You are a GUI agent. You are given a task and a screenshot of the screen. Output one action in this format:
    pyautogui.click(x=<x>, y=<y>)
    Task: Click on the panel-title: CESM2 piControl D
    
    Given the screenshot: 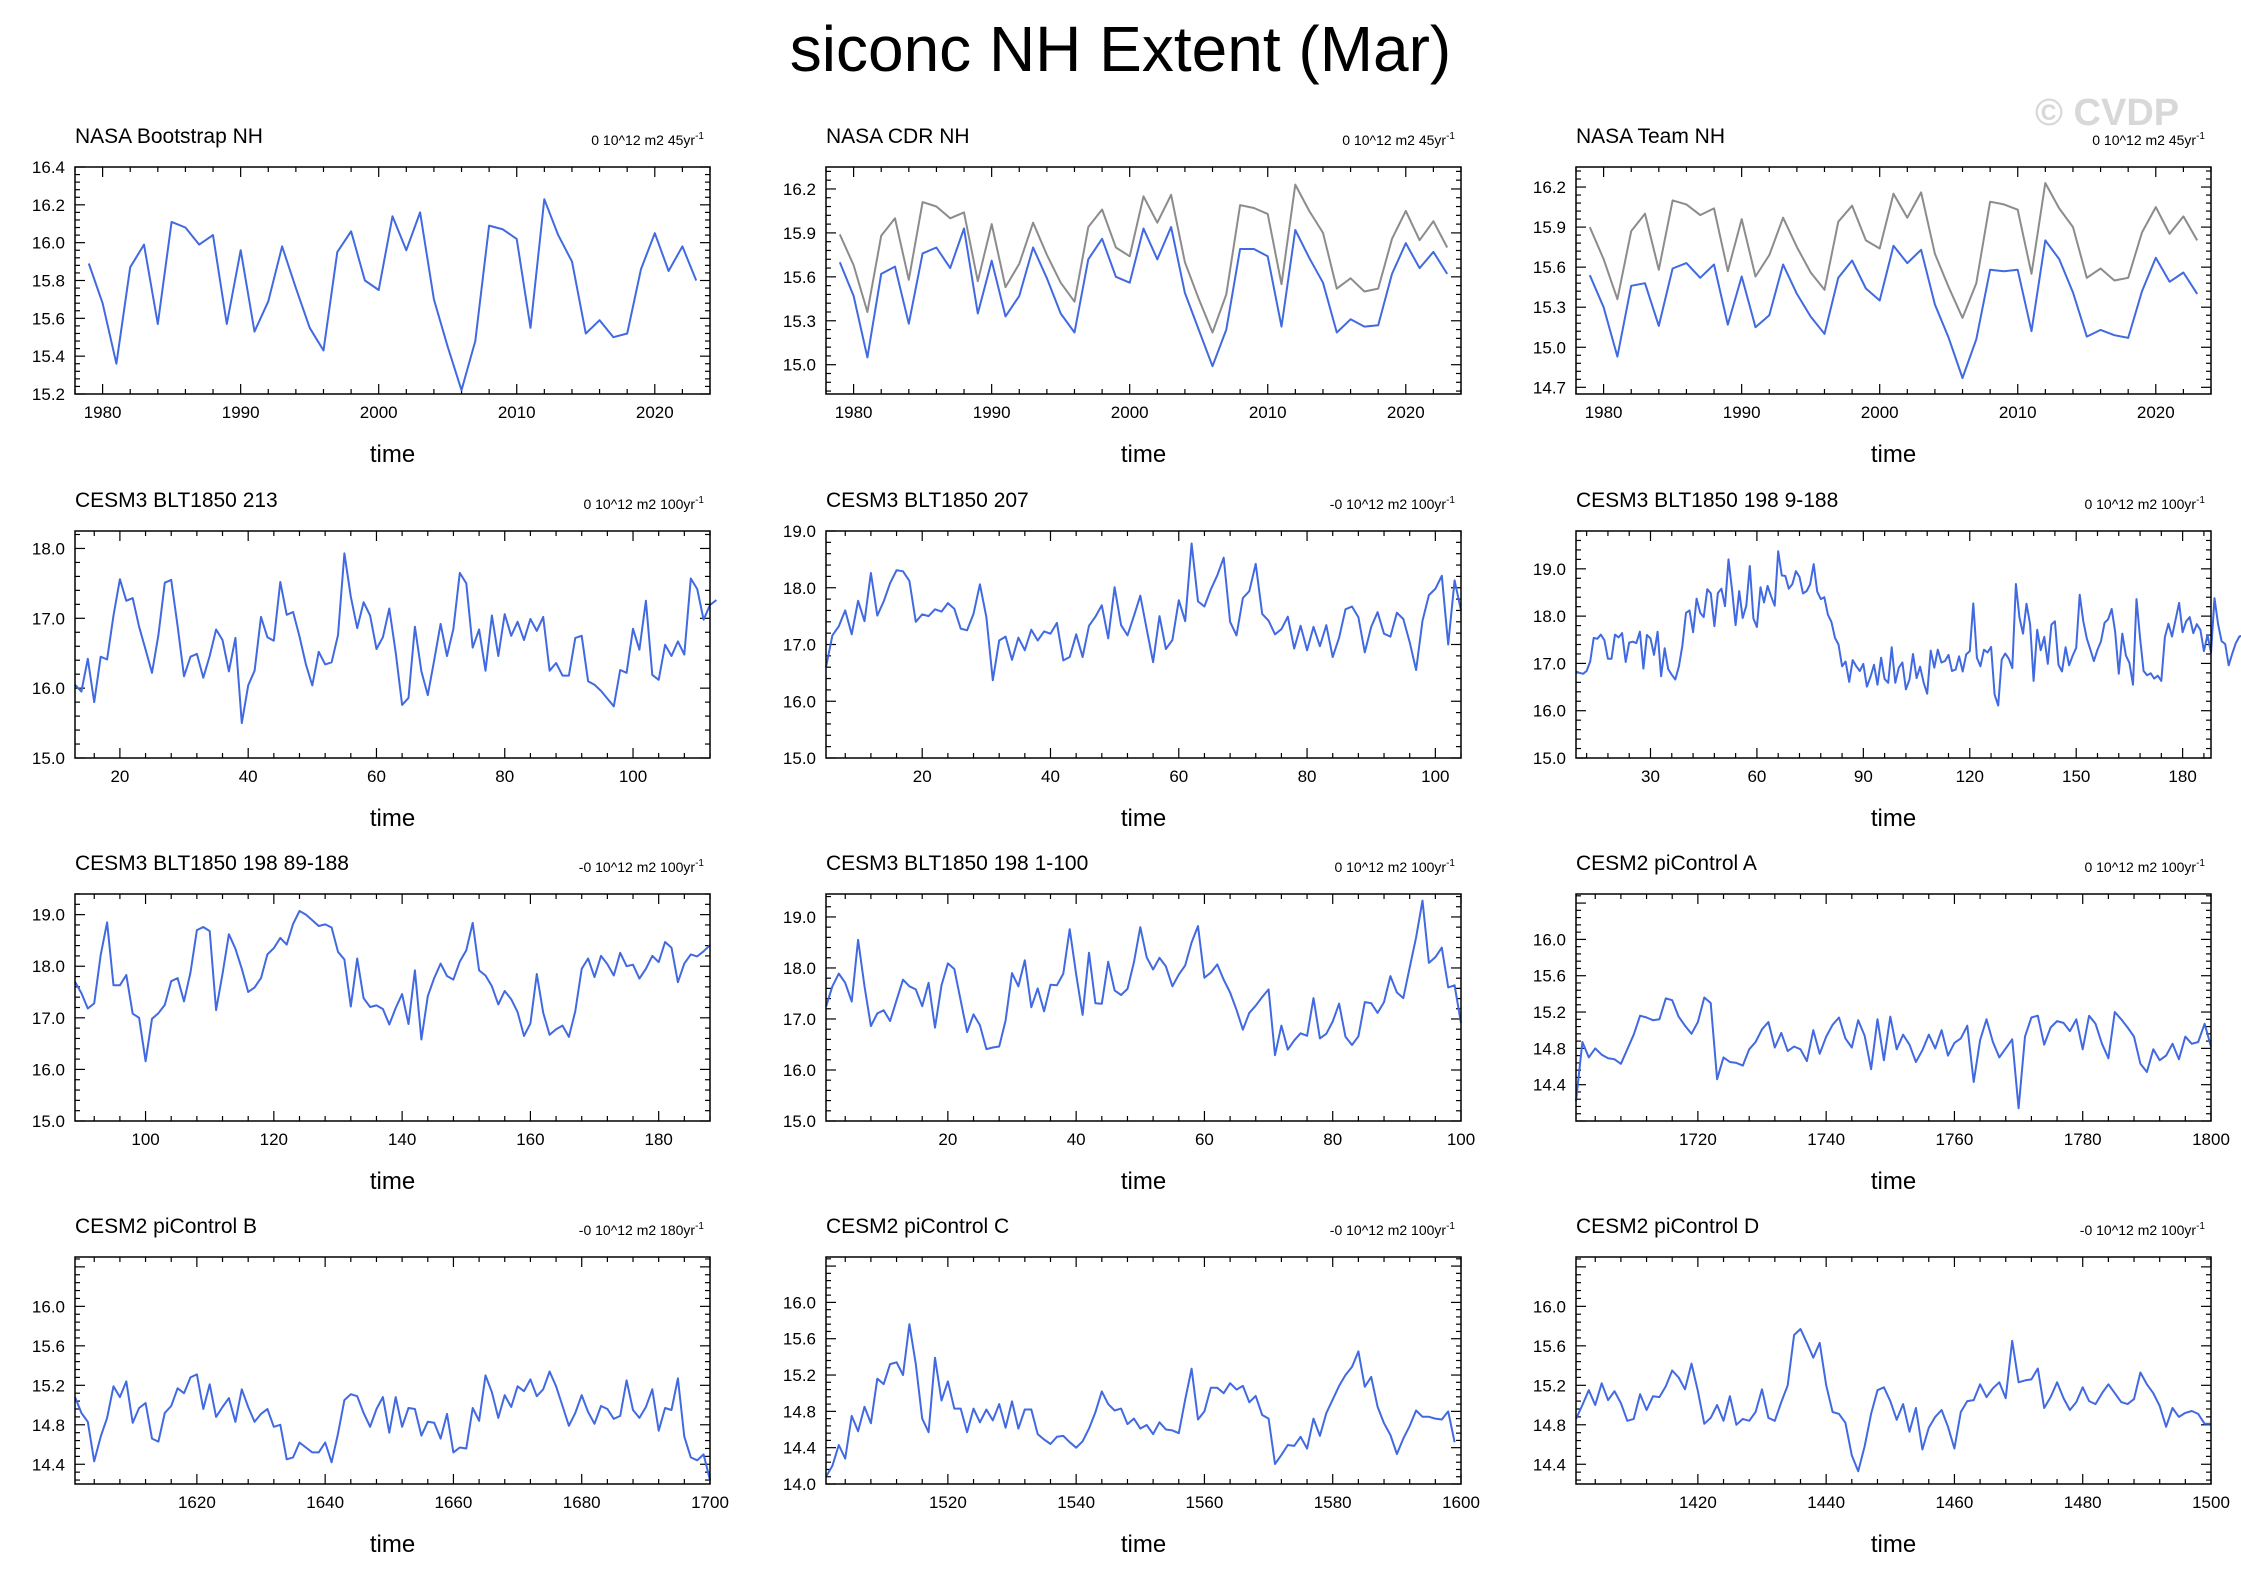 What is the action you would take?
    pyautogui.click(x=1667, y=1226)
    